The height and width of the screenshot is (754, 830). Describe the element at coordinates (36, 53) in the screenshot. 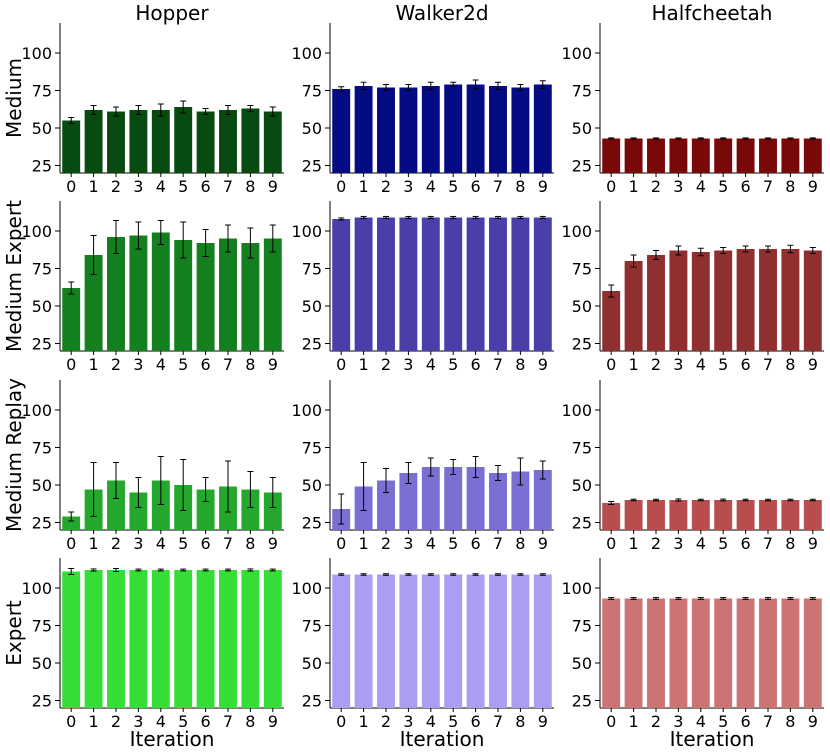

I see `hopper-medium-y-tick-label: 100` at that location.